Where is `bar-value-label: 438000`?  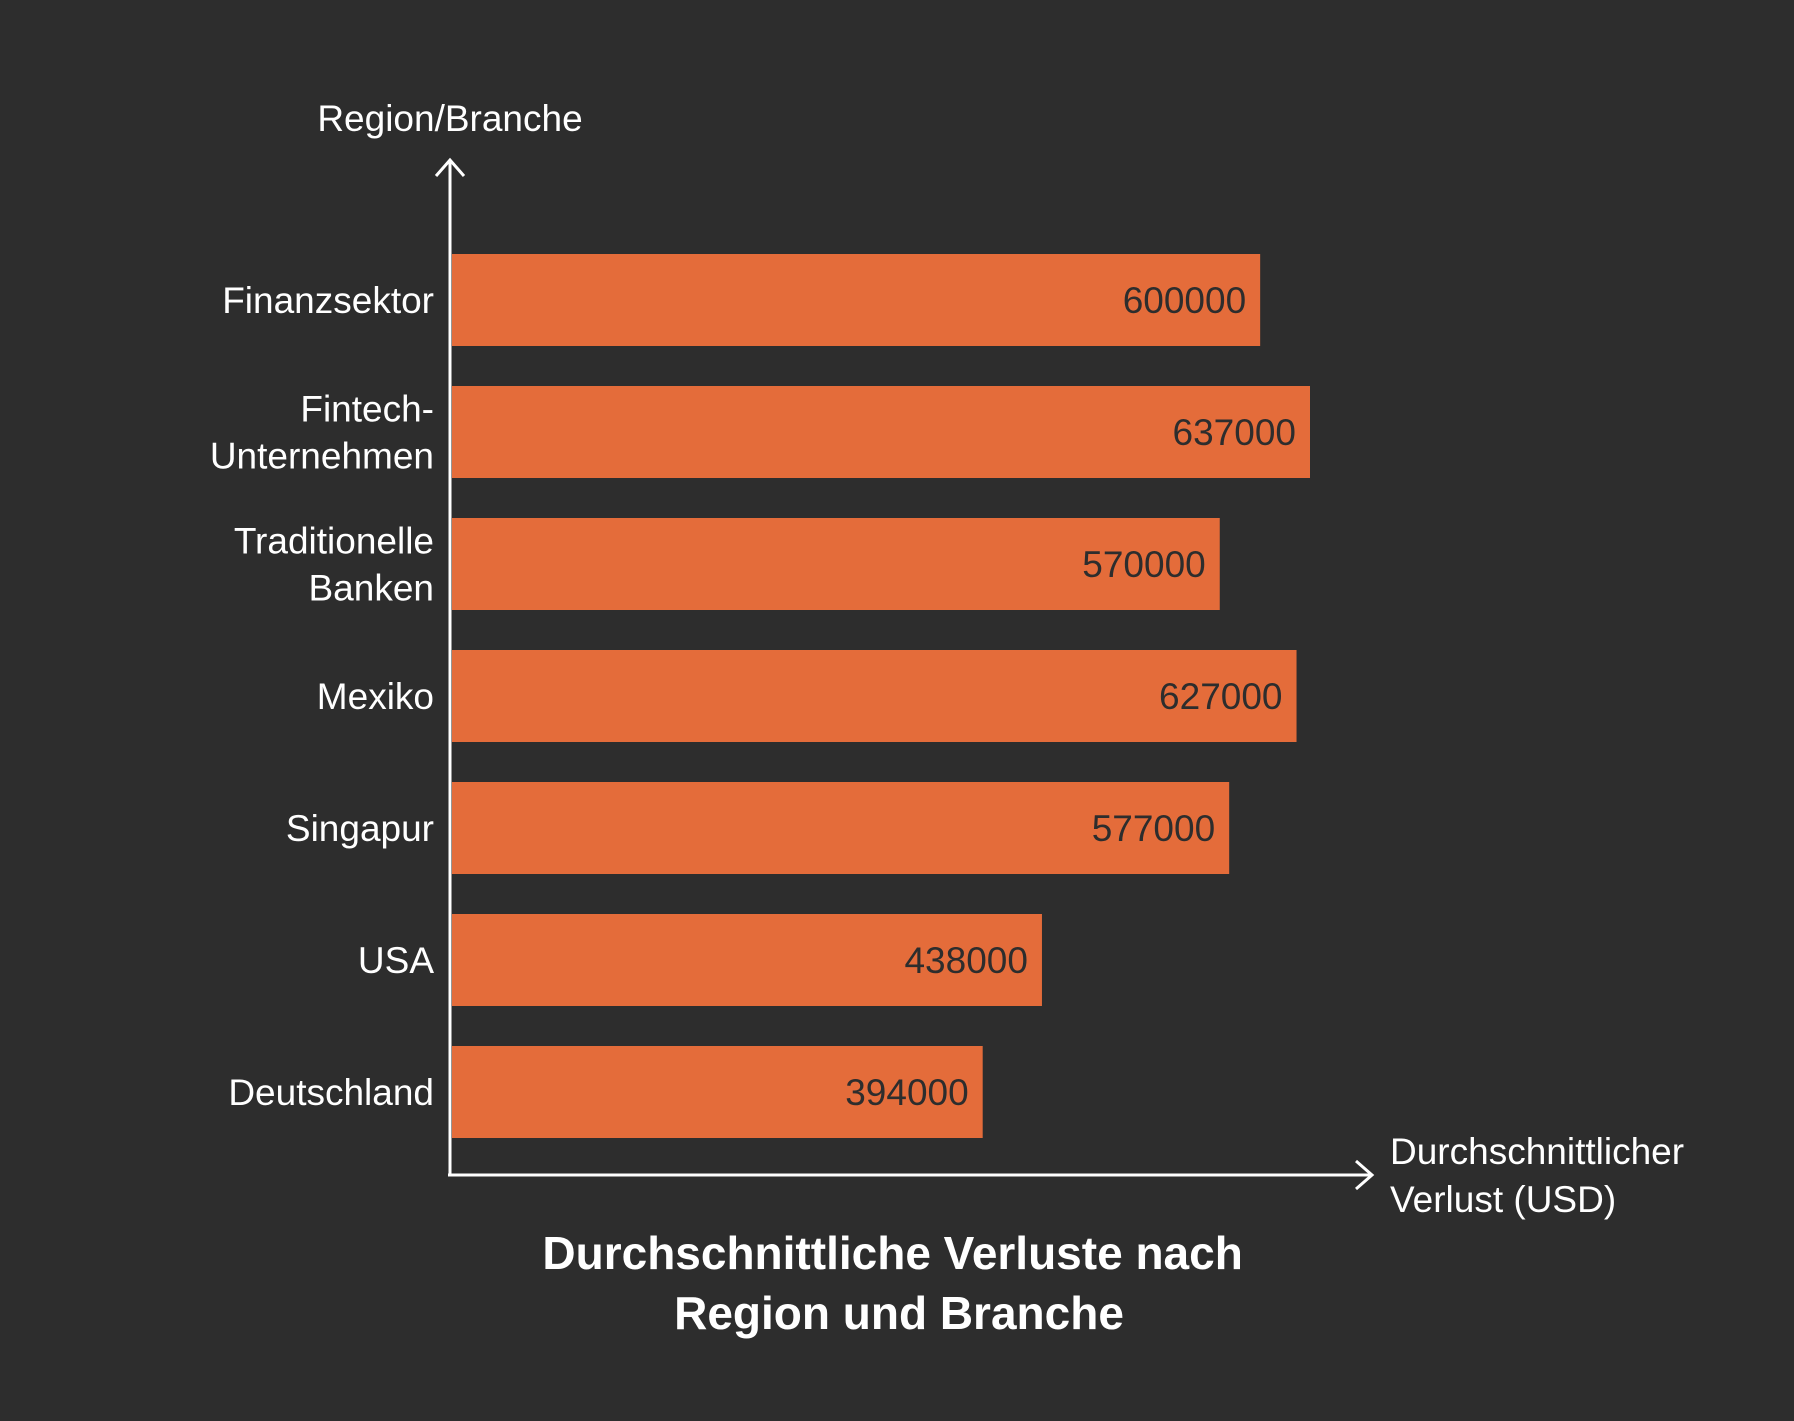
bar-value-label: 438000 is located at coordinates (965, 960).